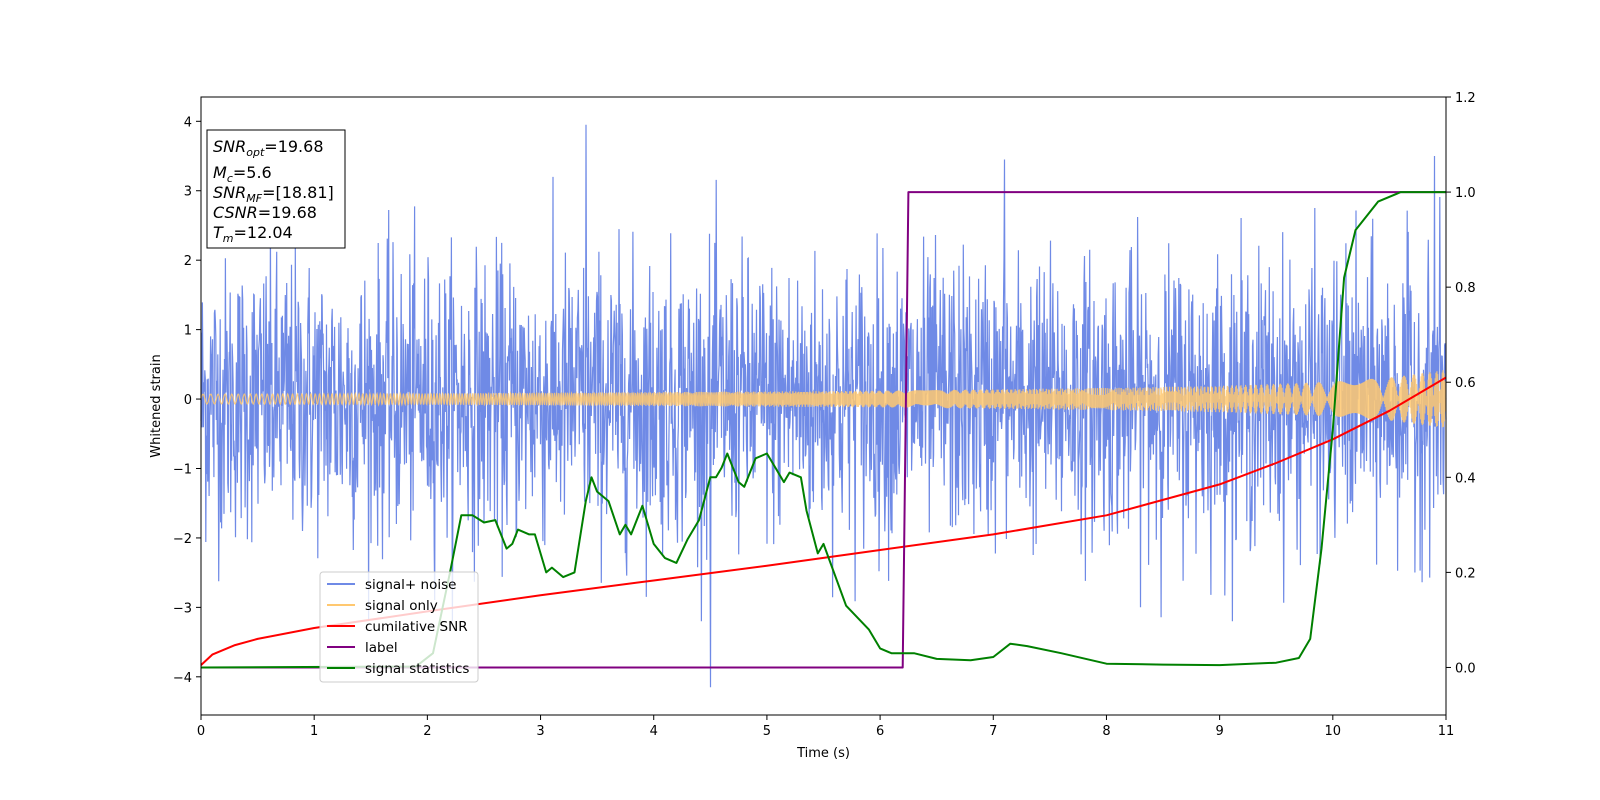  Describe the element at coordinates (201, 731) in the screenshot. I see `x-tick-label: 0` at that location.